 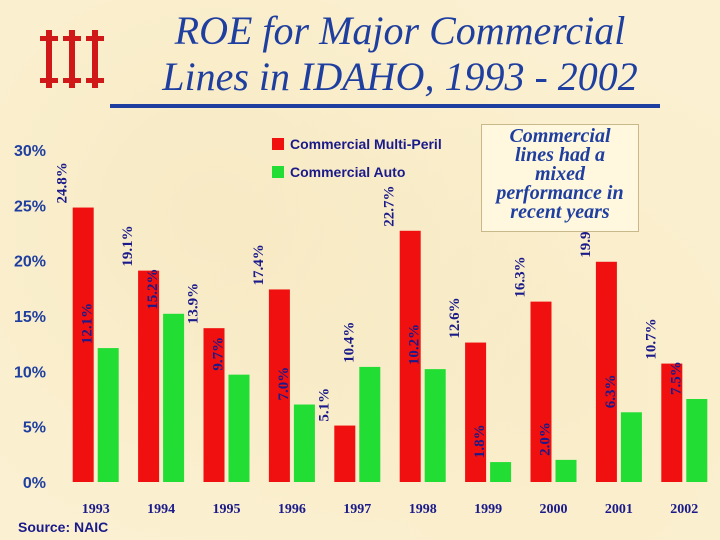 What do you see at coordinates (488, 509) in the screenshot?
I see `x-tick-label: 1999` at bounding box center [488, 509].